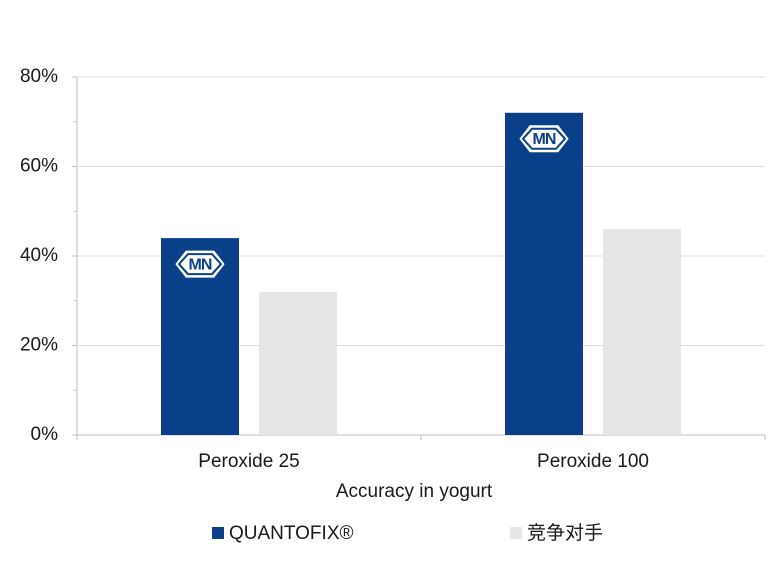 The image size is (781, 575). Describe the element at coordinates (414, 491) in the screenshot. I see `x-axis-title: Accuracy in yogurt` at that location.